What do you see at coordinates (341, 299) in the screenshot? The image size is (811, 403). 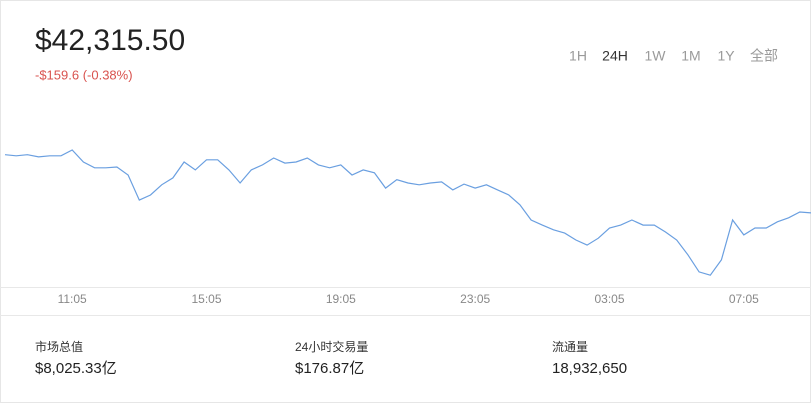 I see `x-tick-label: 19:05` at bounding box center [341, 299].